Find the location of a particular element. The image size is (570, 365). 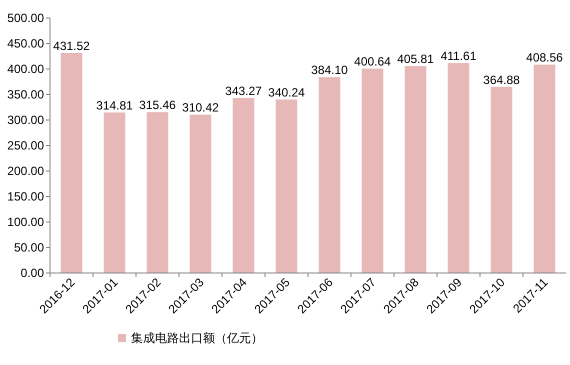

y-tick-label: 400.00 is located at coordinates (25, 69).